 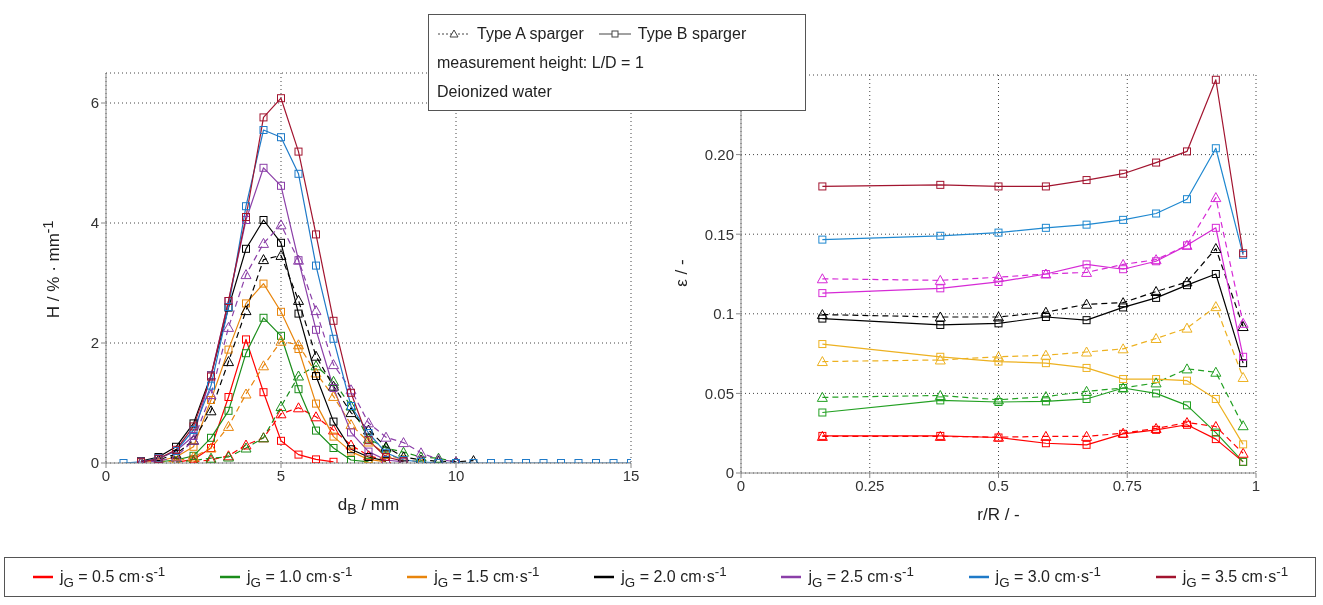 What do you see at coordinates (487, 577) in the screenshot?
I see `legend-label: j$_{G}$ = 1.5 cm·s$^{-1}$` at bounding box center [487, 577].